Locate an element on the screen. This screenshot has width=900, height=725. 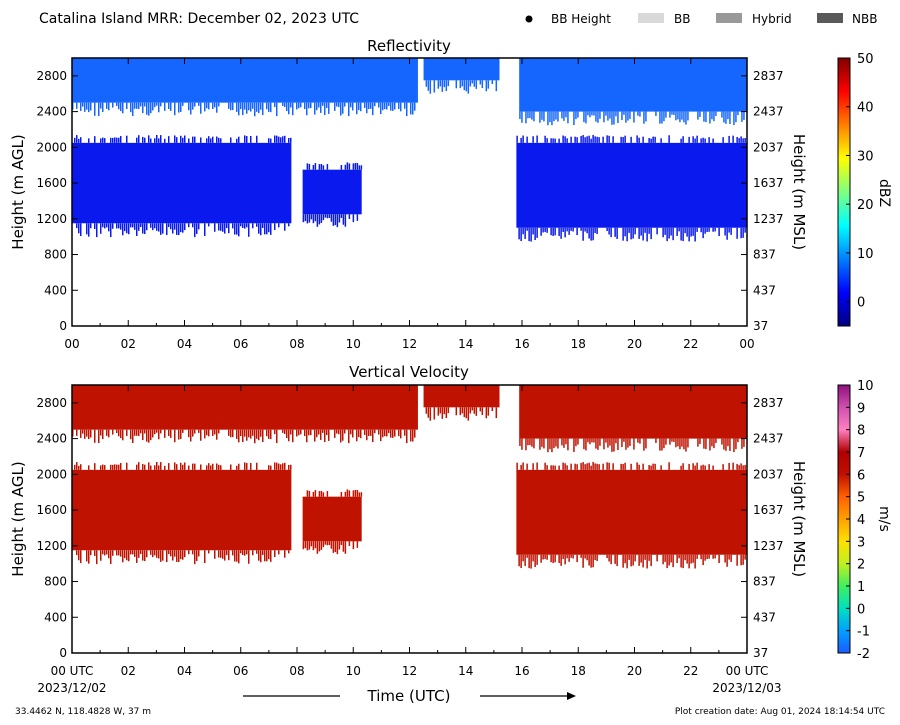
velocity-cbtick-label: -1 is located at coordinates (863, 632).